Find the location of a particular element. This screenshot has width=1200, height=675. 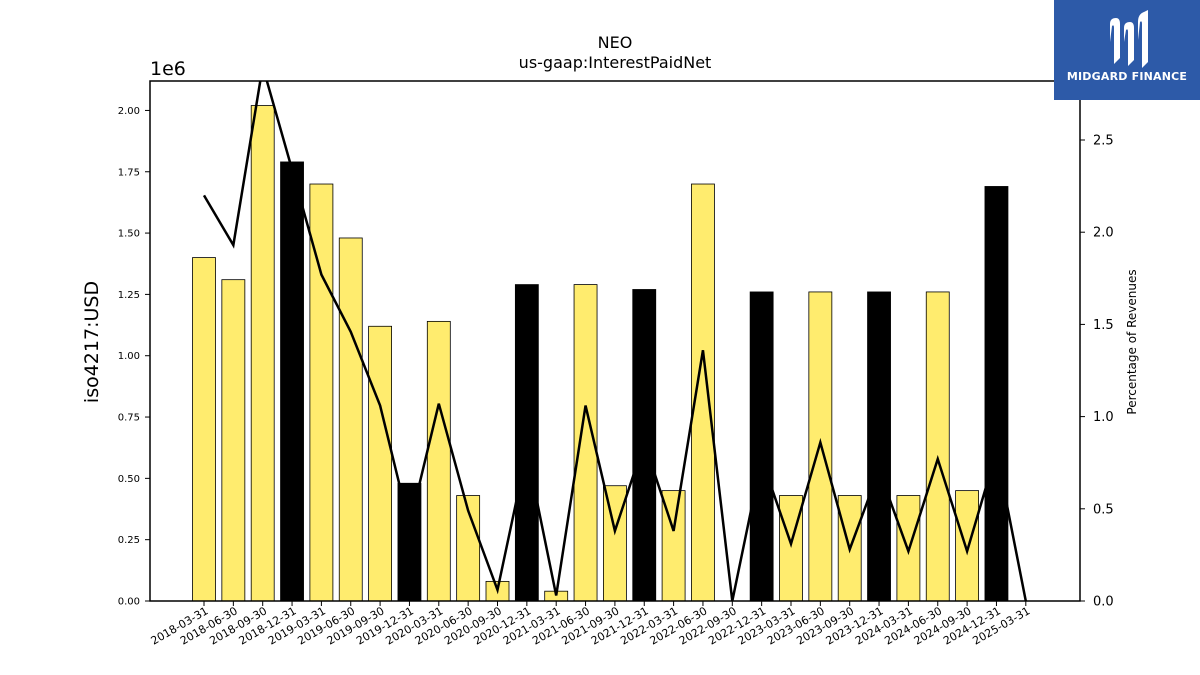

chart-subtitle: us-gaap:InterestPaidNet is located at coordinates (615, 62).